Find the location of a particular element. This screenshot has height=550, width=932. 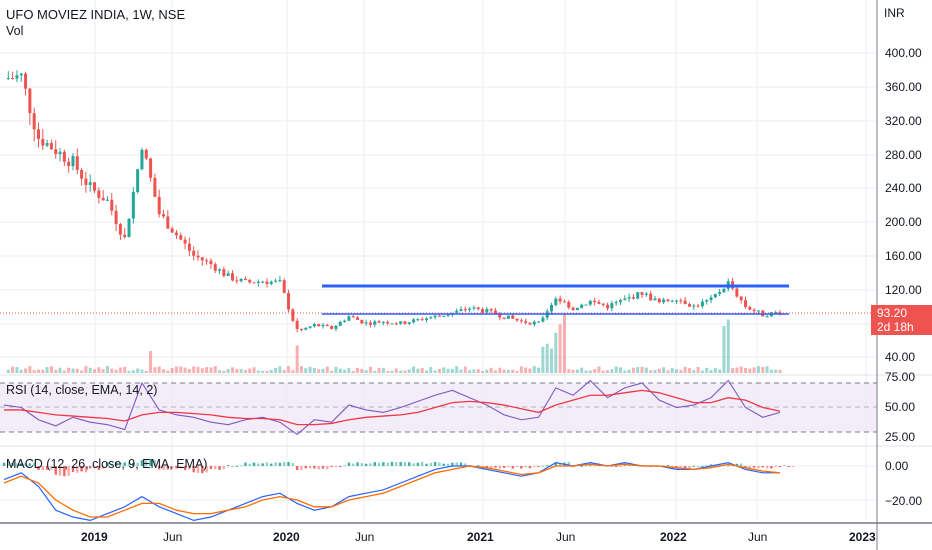

rsi-band is located at coordinates (438, 407).